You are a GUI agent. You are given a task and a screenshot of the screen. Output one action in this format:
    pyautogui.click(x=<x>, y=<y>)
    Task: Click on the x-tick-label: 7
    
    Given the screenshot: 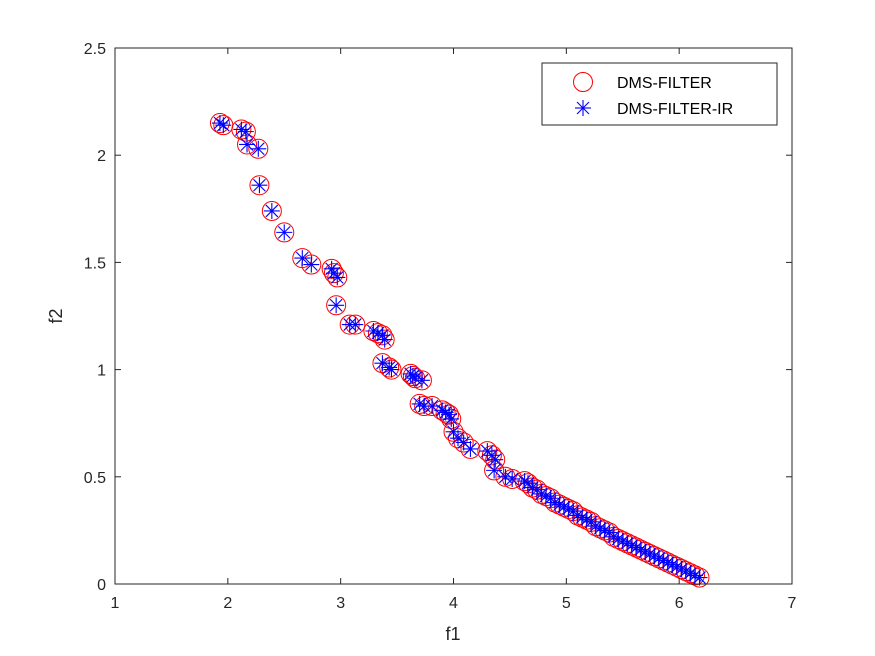 What is the action you would take?
    pyautogui.click(x=792, y=603)
    